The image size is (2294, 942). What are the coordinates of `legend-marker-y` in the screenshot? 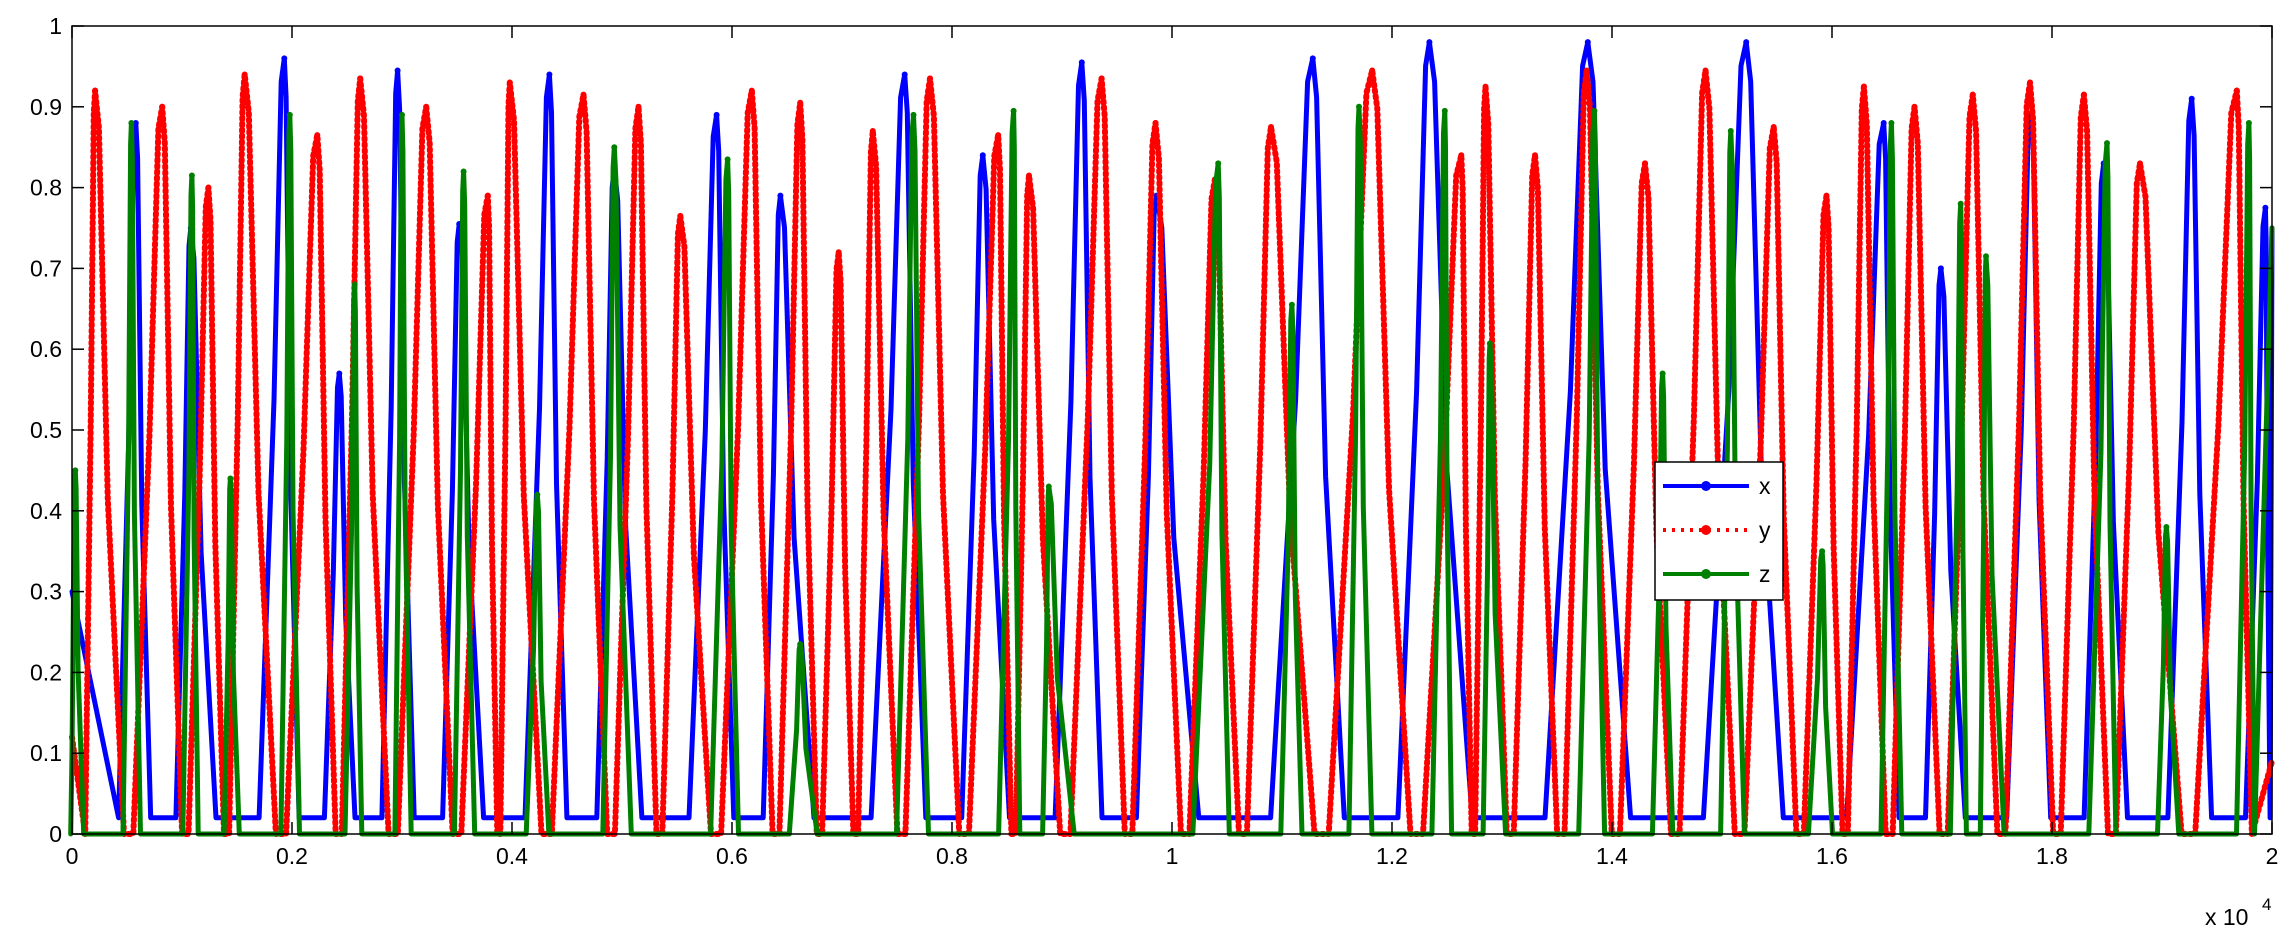 It's located at (1706, 530).